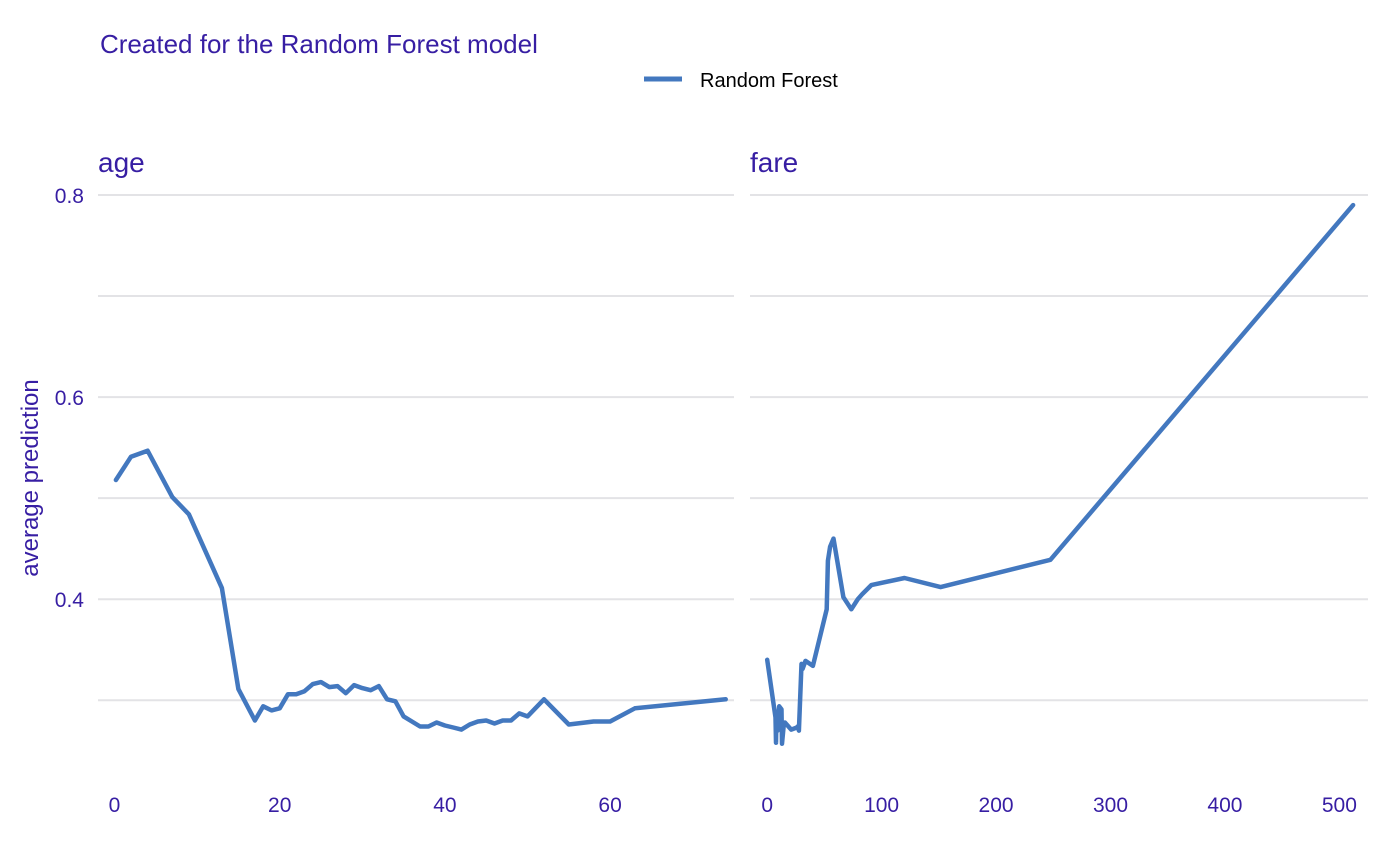  What do you see at coordinates (420, 590) in the screenshot?
I see `series-line-age` at bounding box center [420, 590].